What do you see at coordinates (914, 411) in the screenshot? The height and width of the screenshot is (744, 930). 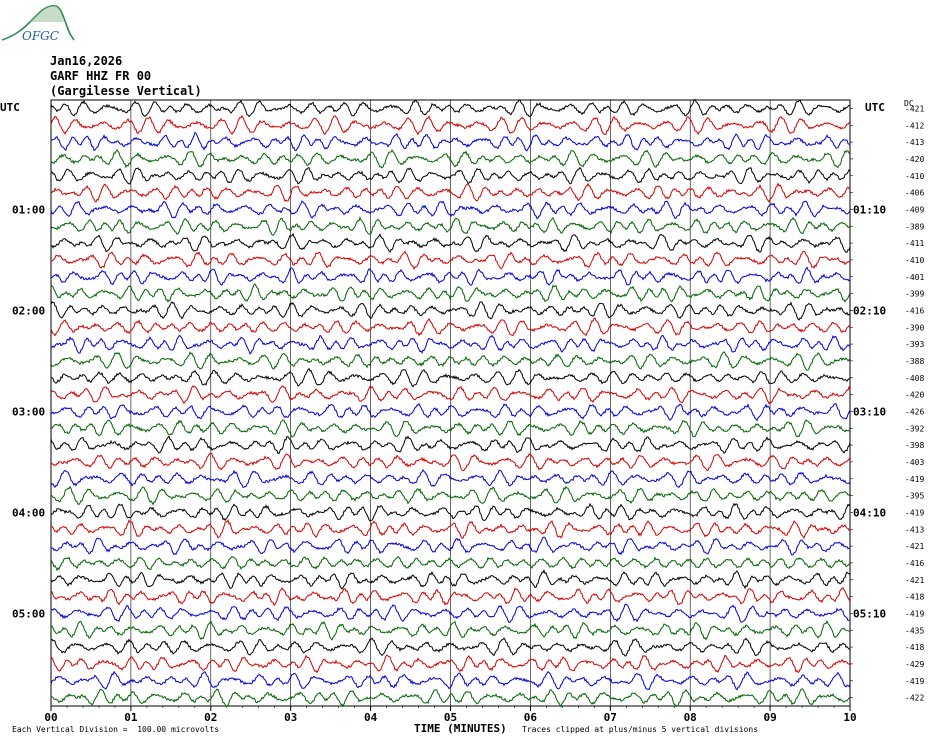 I see `dc-offset-label: -426` at bounding box center [914, 411].